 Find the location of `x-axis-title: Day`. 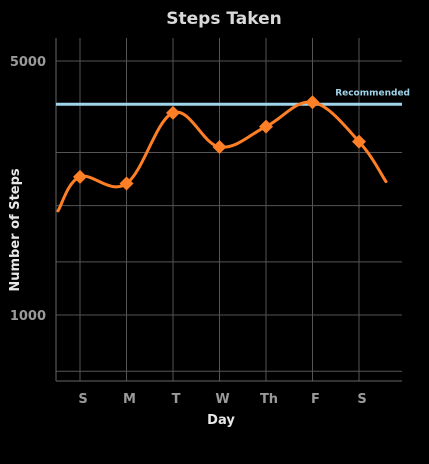

x-axis-title: Day is located at coordinates (221, 420).